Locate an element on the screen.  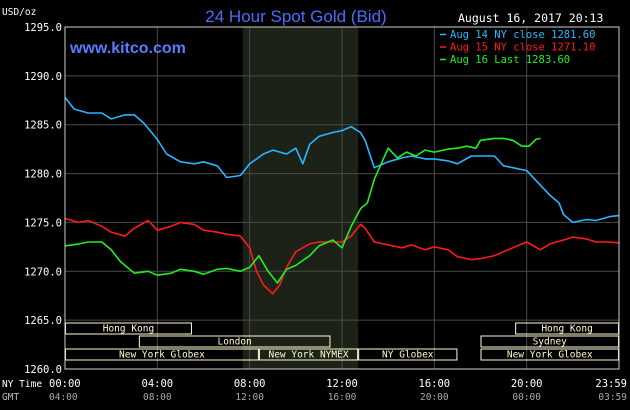
market-session-label: London is located at coordinates (234, 342).